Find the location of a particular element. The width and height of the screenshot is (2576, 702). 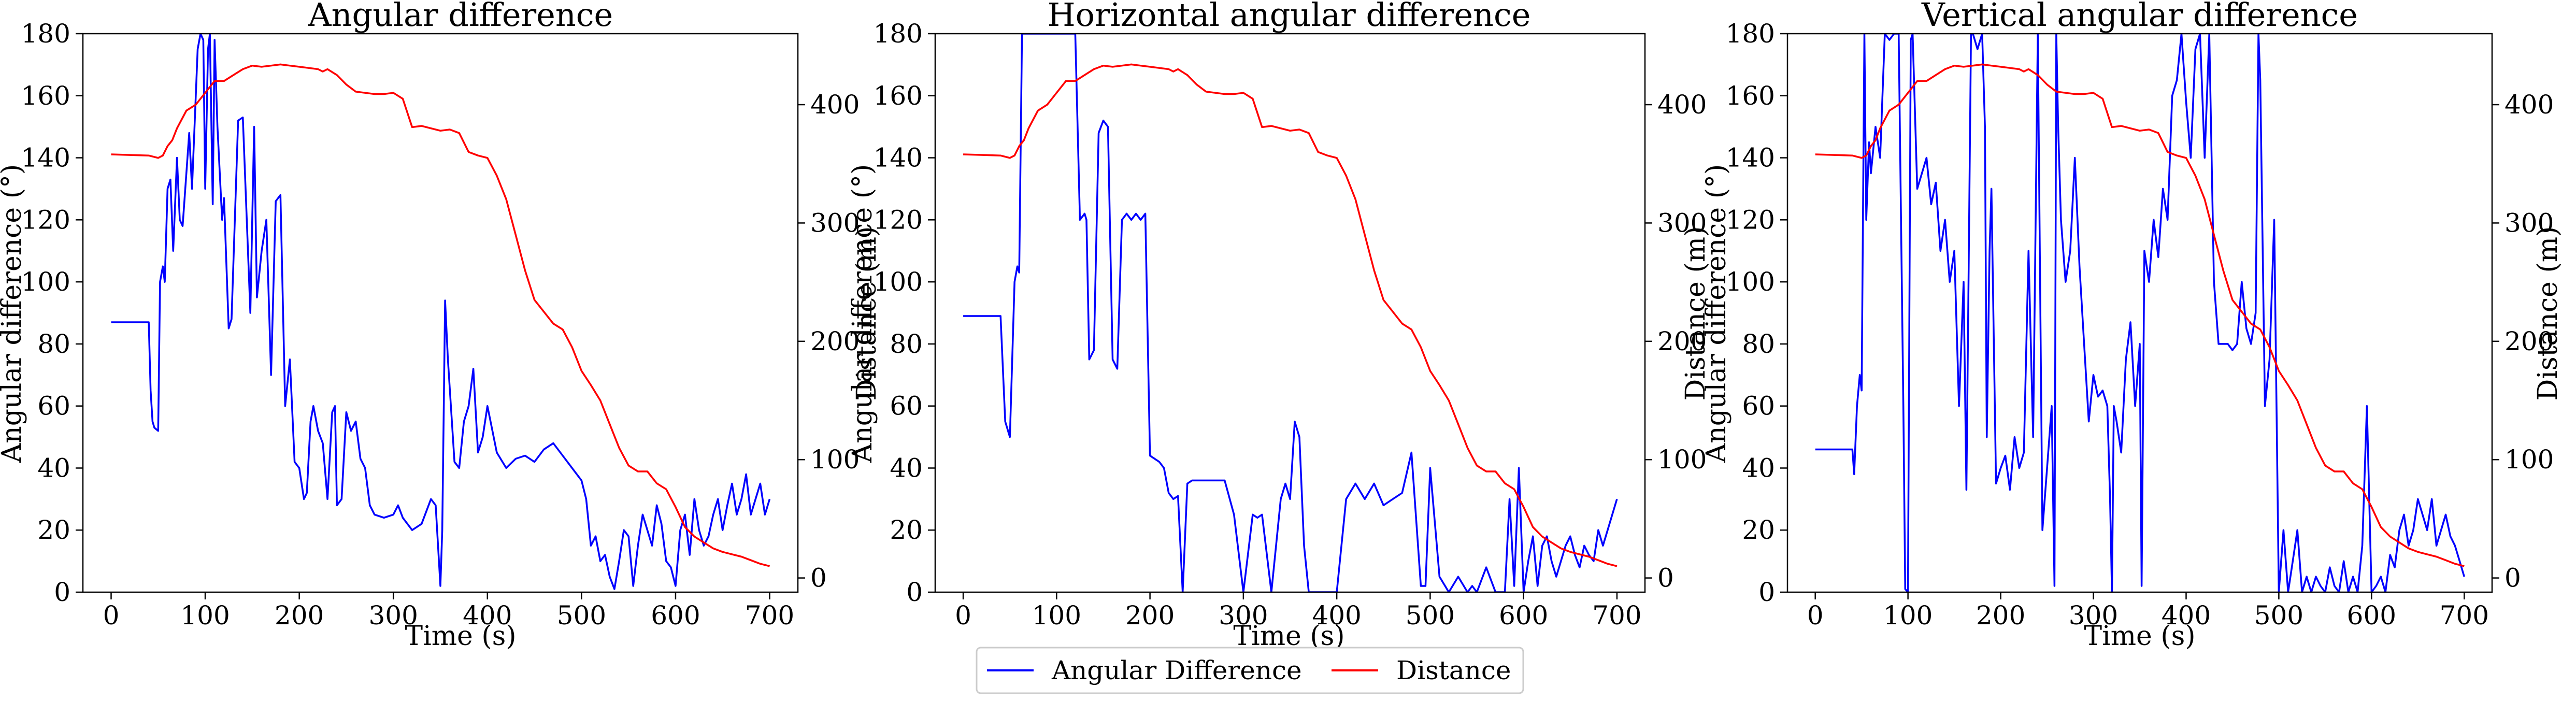

legend: Angular Difference Distance is located at coordinates (1250, 670).